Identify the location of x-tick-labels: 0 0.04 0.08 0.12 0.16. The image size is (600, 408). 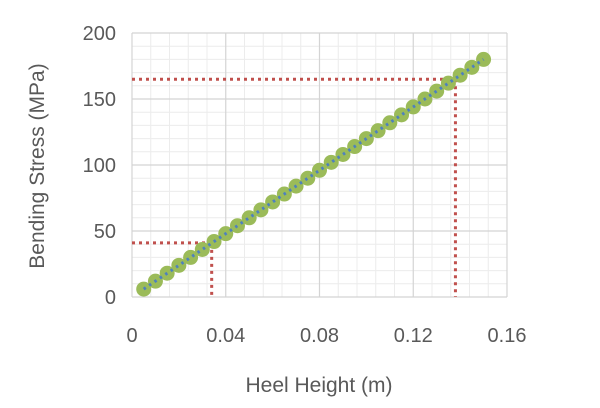
(326, 336).